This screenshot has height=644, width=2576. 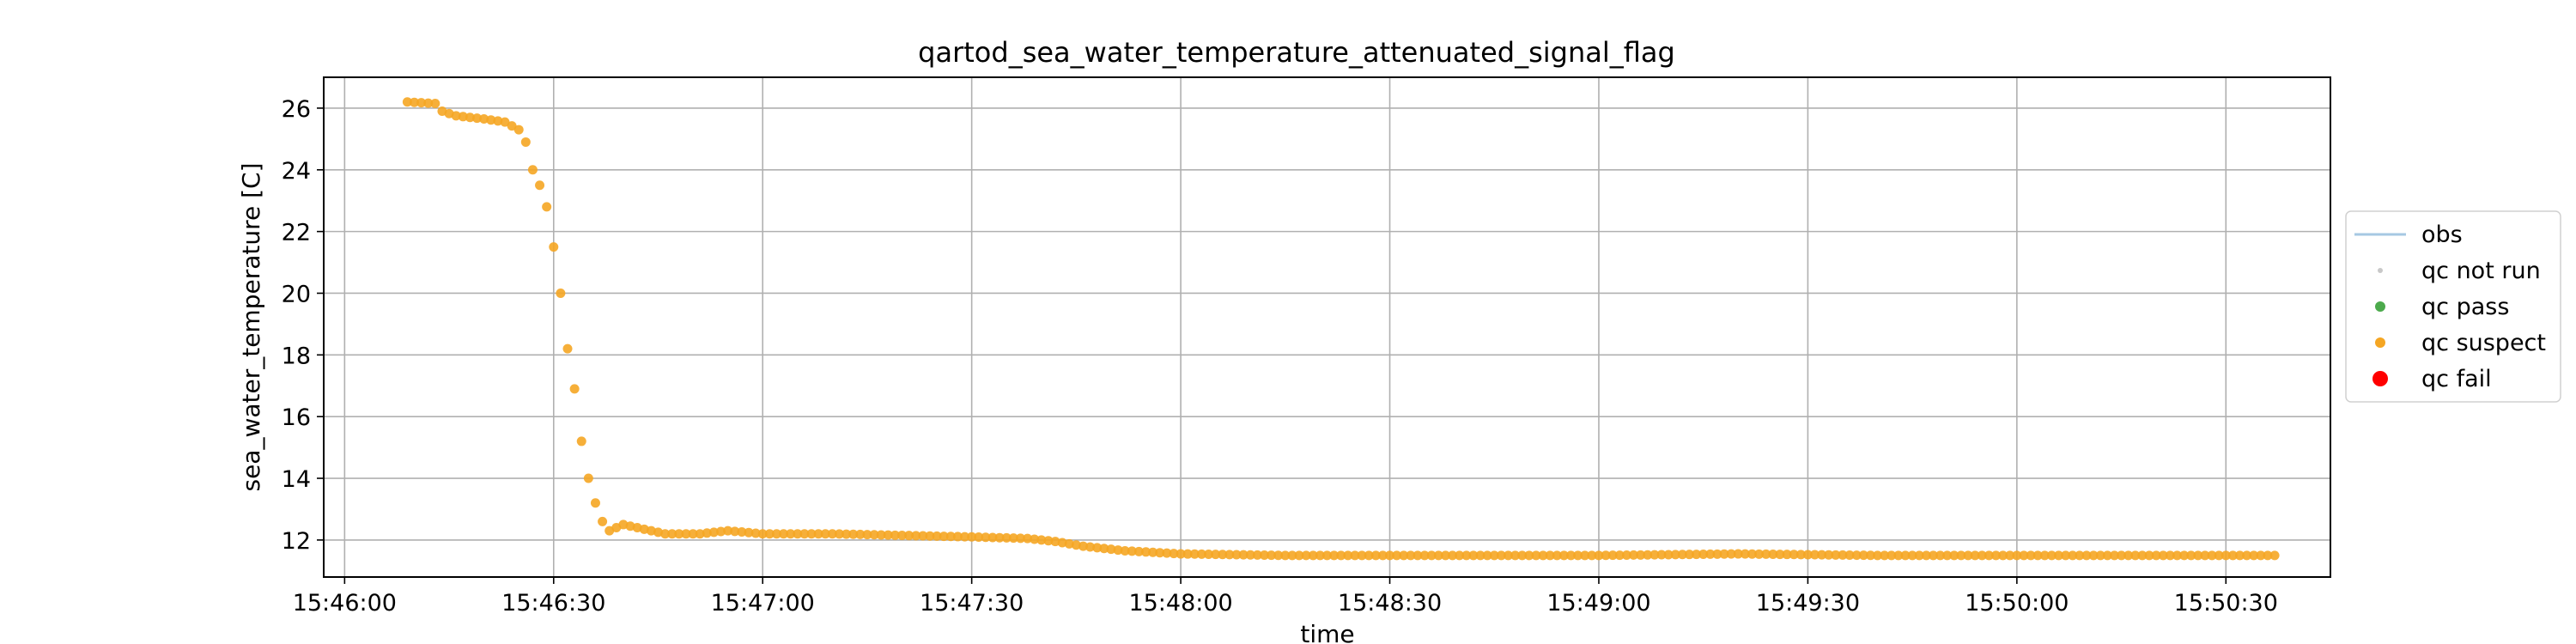 I want to click on x-tick-label: 15:48:00, so click(x=1180, y=603).